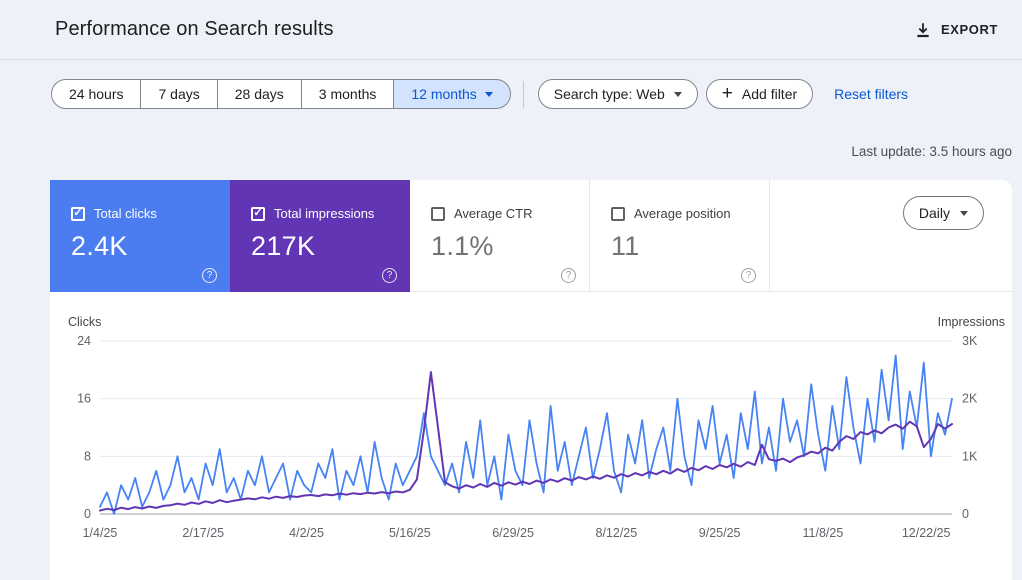 This screenshot has width=1022, height=580. I want to click on add-filter-chip: + Add filter, so click(759, 94).